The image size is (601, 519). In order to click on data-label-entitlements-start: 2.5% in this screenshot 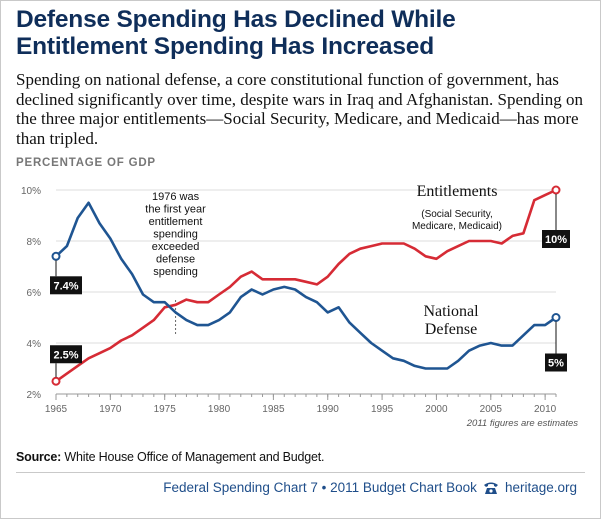, I will do `click(65, 355)`.